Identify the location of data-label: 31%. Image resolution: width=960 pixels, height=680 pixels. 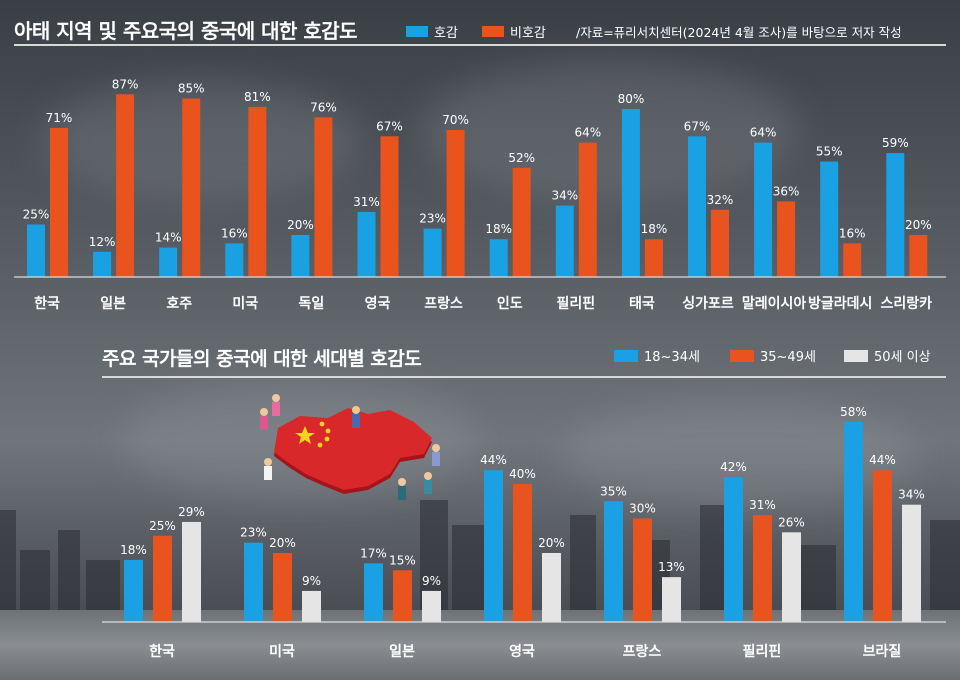
(762, 505).